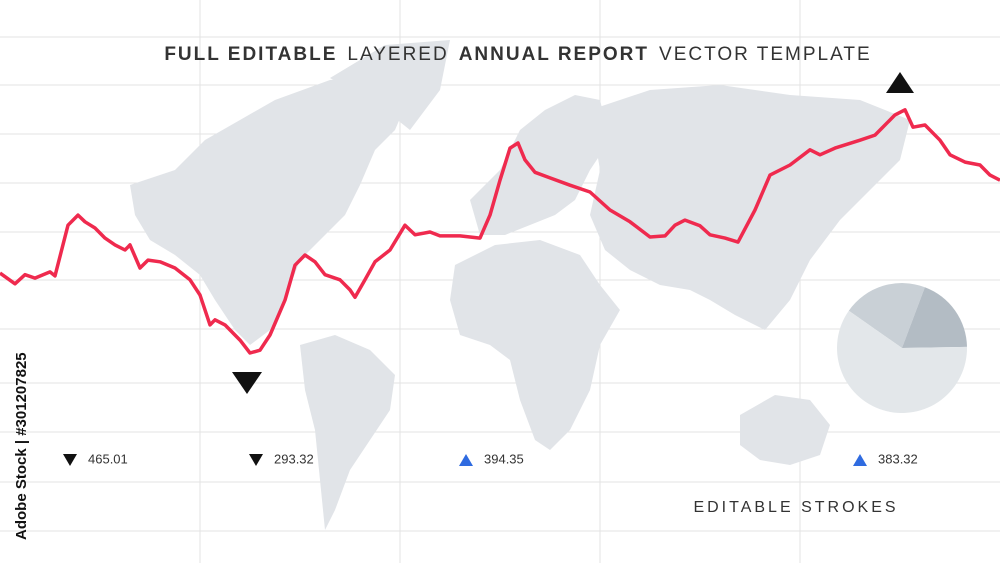  I want to click on south-america, so click(347, 432).